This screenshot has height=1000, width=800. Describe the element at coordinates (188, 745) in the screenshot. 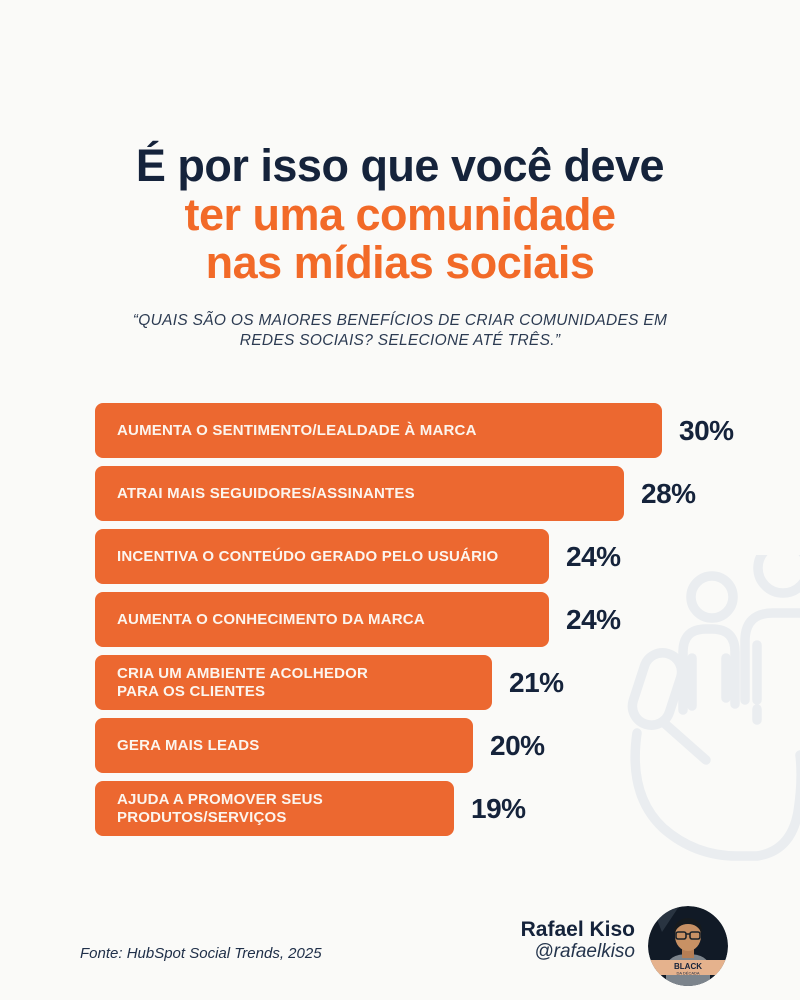

I see `bar-label: GERA MAIS LEADS` at that location.